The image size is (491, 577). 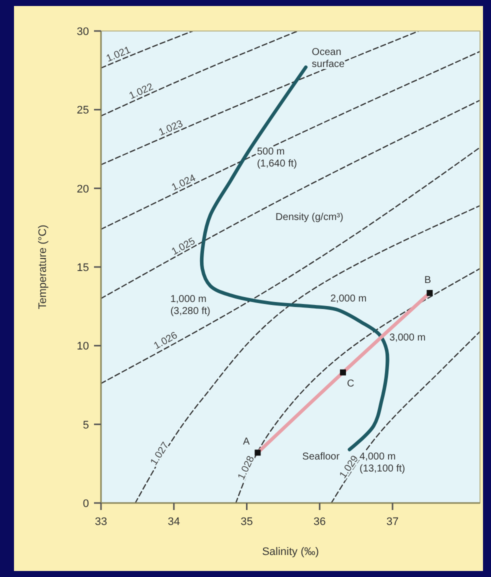 What do you see at coordinates (190, 305) in the screenshot?
I see `annotation: 1,000 m (3,280 ft)` at bounding box center [190, 305].